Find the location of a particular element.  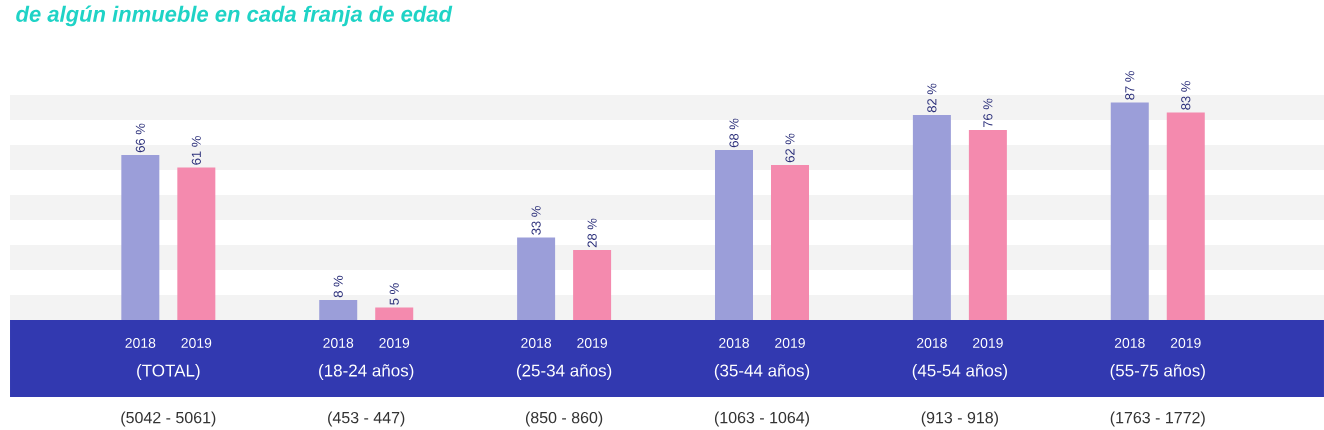

series-label: 2018 is located at coordinates (140, 343).